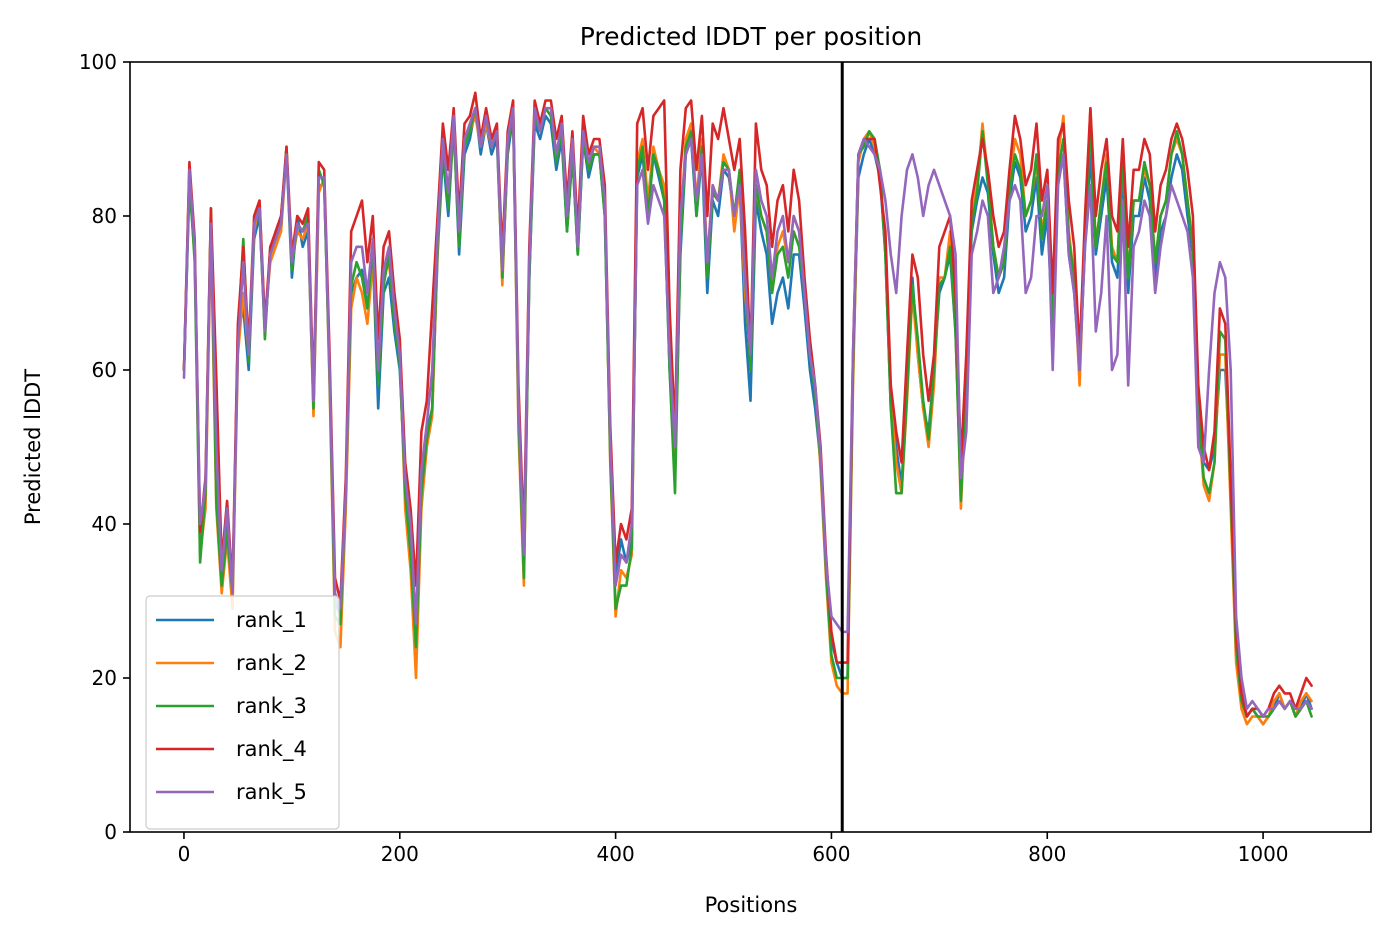 This screenshot has width=1391, height=939. What do you see at coordinates (33, 447) in the screenshot?
I see `y-axis-label: Predicted lDDT` at bounding box center [33, 447].